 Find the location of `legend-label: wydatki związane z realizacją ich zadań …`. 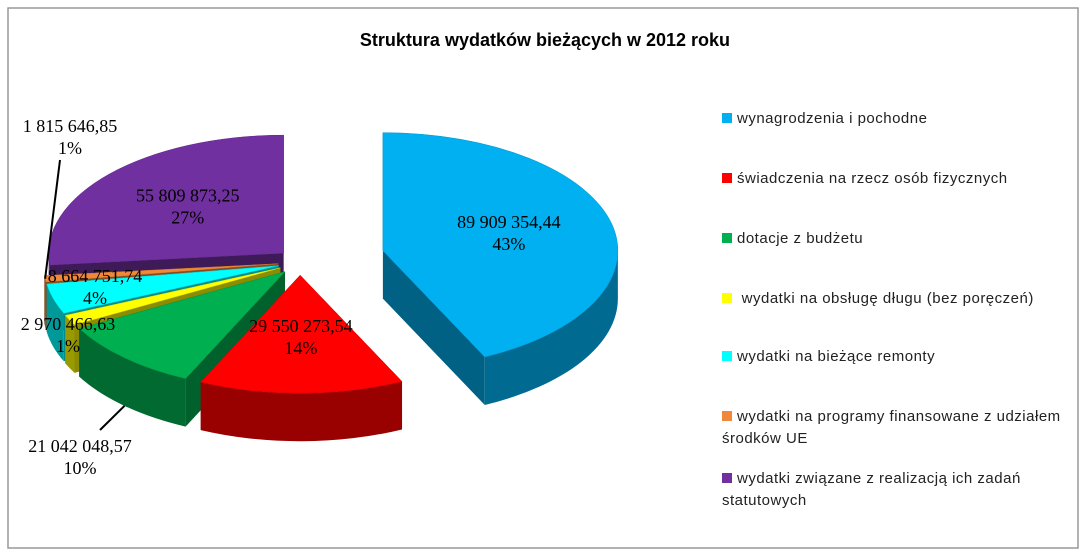

legend-label: wydatki związane z realizacją ich zadań … is located at coordinates (871, 489).